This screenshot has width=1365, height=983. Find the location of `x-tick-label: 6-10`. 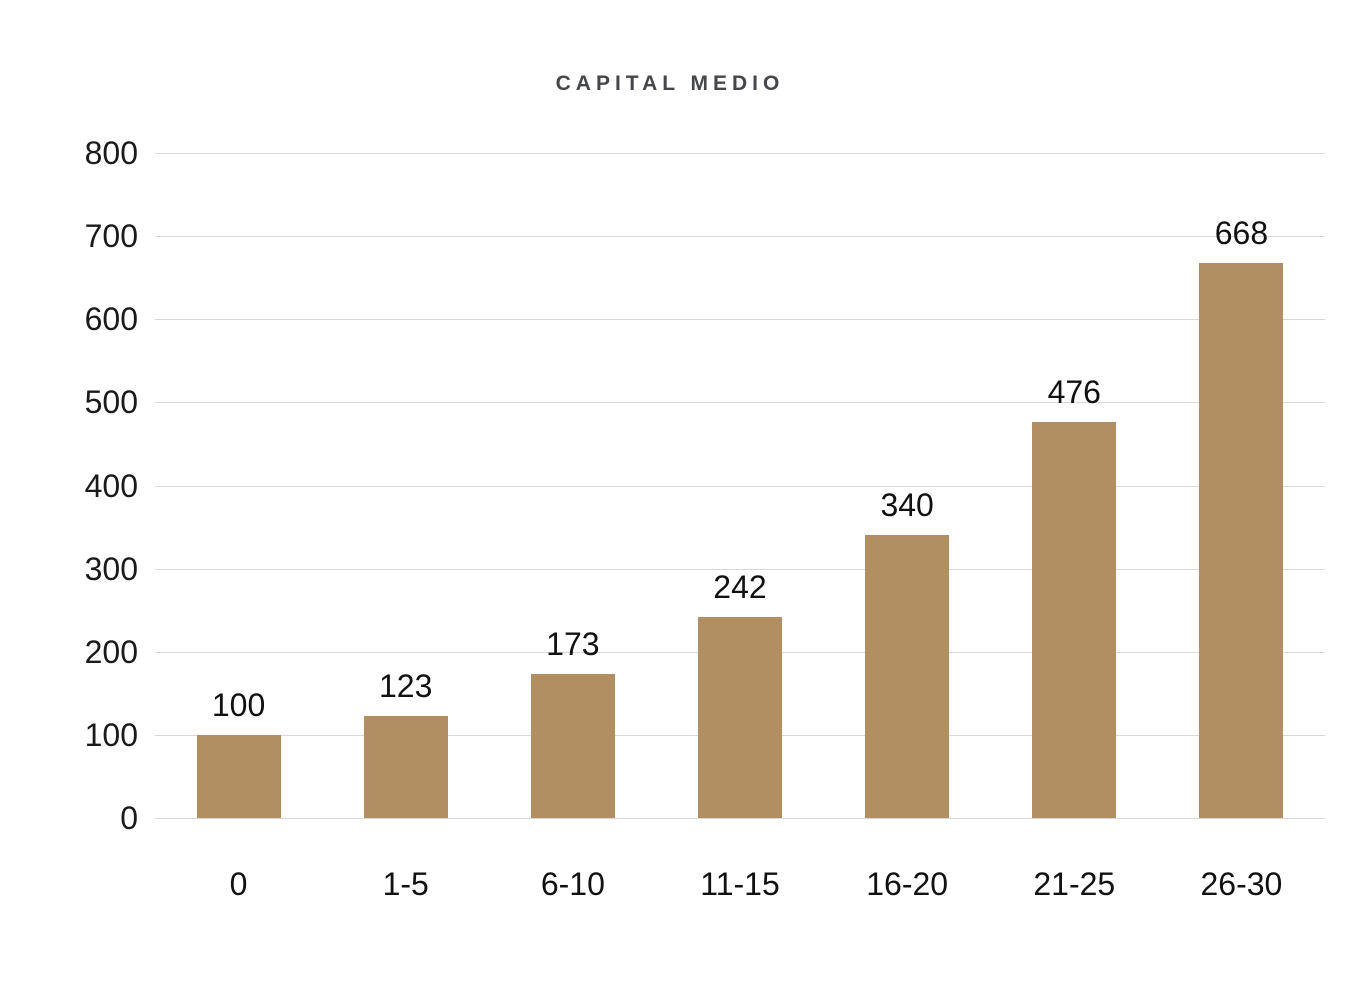

x-tick-label: 6-10 is located at coordinates (572, 884).